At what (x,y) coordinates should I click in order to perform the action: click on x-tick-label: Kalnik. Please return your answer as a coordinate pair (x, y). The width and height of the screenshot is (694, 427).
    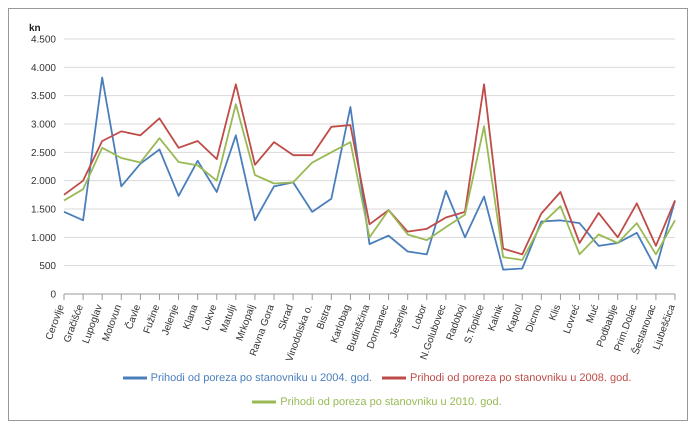
    Looking at the image, I should click on (496, 317).